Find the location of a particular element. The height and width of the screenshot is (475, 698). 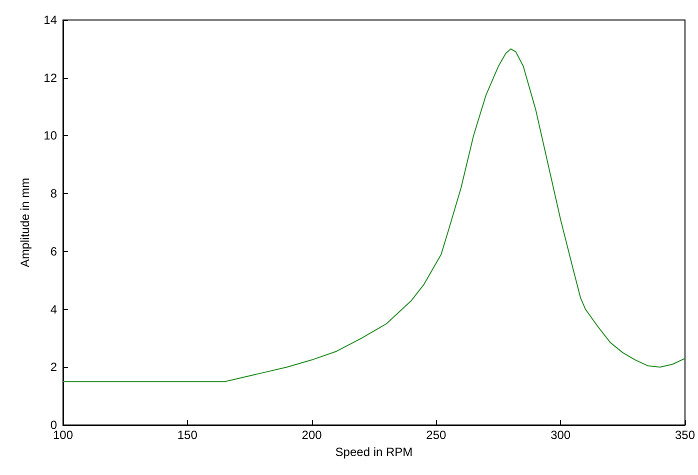

x-tick-label: 150 is located at coordinates (187, 435).